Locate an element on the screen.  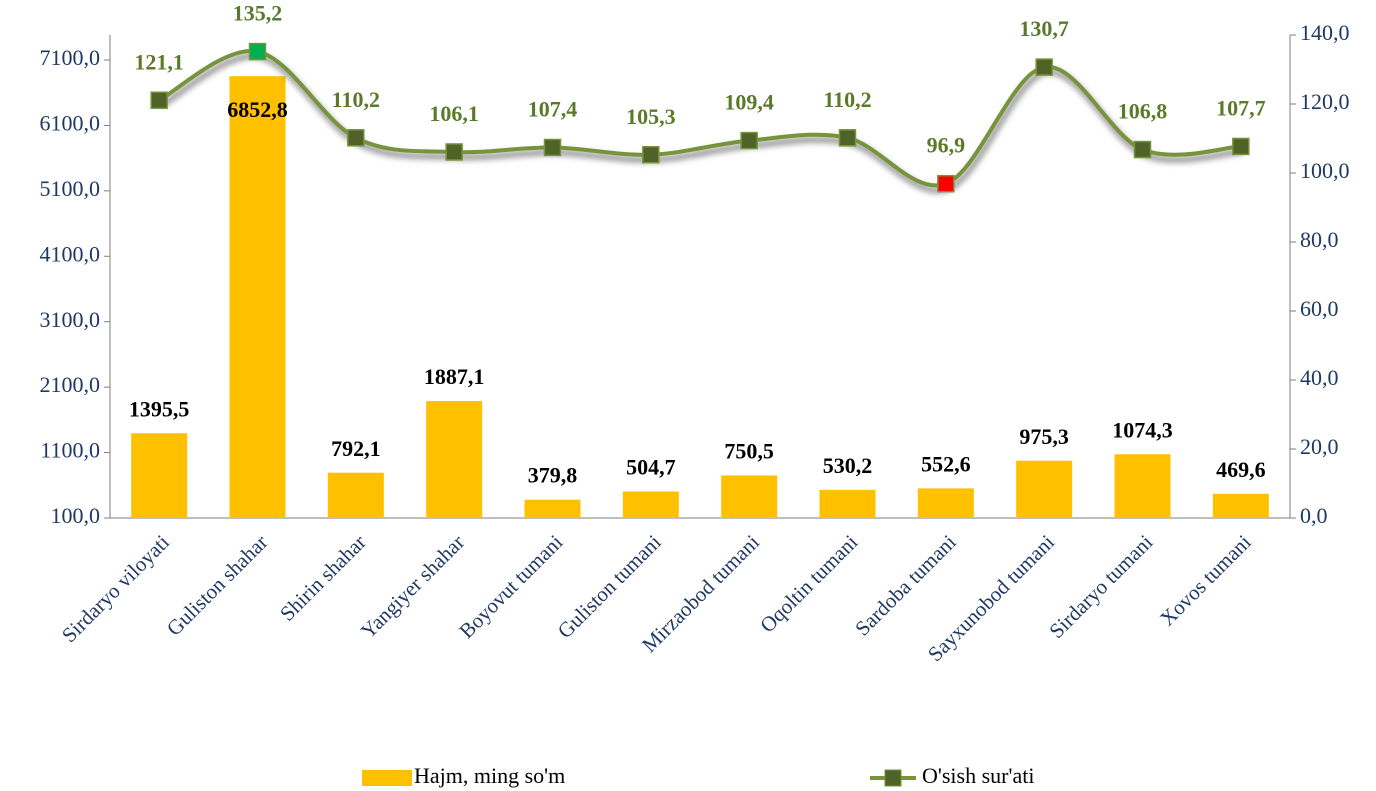
y2-tick-label: 60,0 is located at coordinates (1319, 308).